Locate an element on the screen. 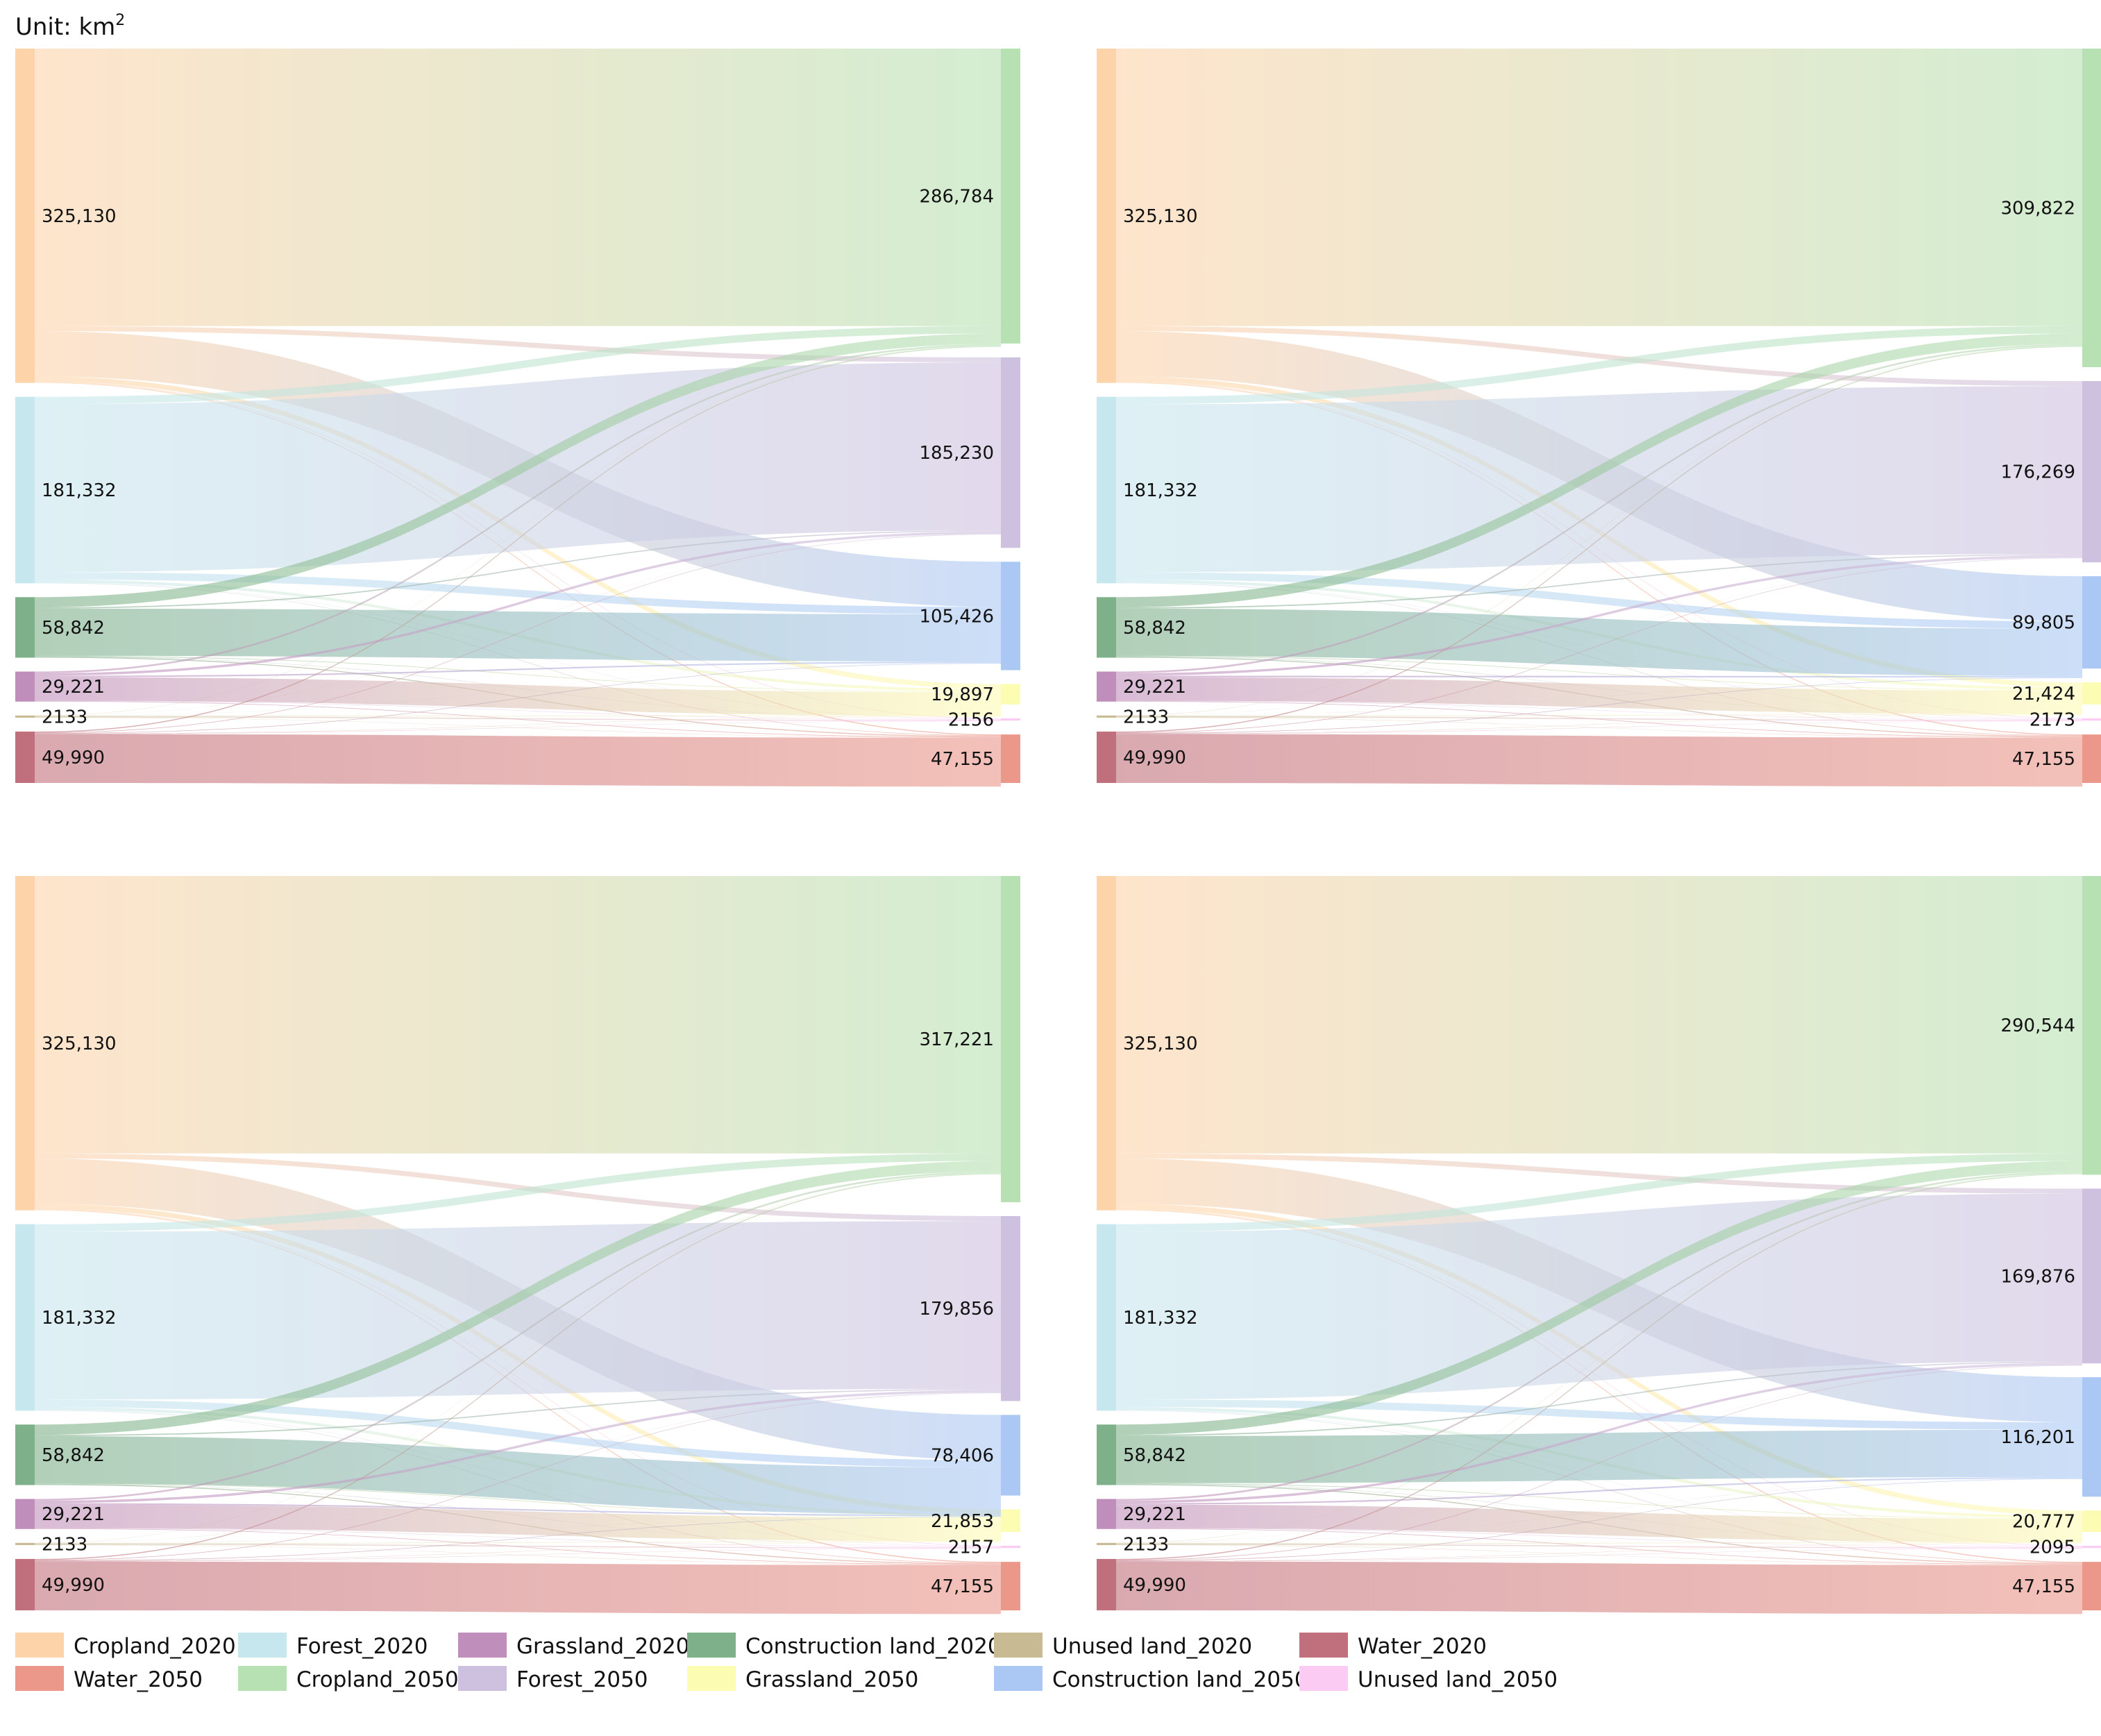 The width and height of the screenshot is (2101, 1736). legend-item-cropland-2020: Cropland_2020 is located at coordinates (125, 1646).